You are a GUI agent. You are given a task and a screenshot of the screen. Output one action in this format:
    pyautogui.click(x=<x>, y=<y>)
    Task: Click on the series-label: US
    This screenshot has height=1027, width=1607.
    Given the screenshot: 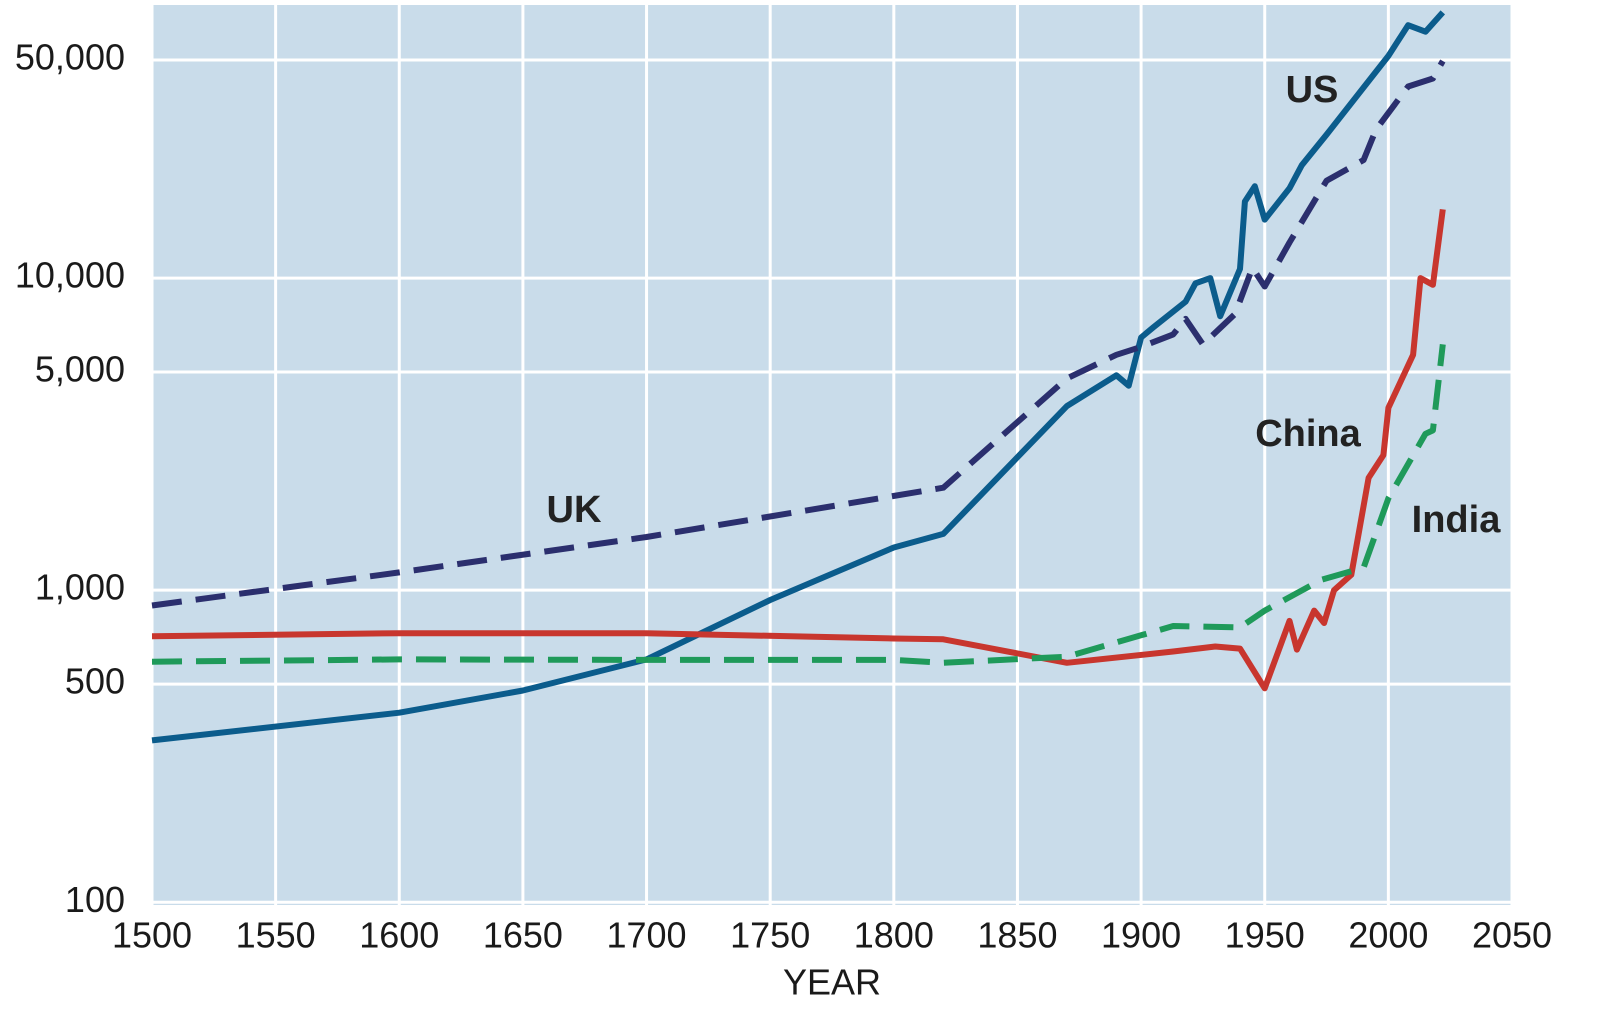 What is the action you would take?
    pyautogui.click(x=1312, y=90)
    